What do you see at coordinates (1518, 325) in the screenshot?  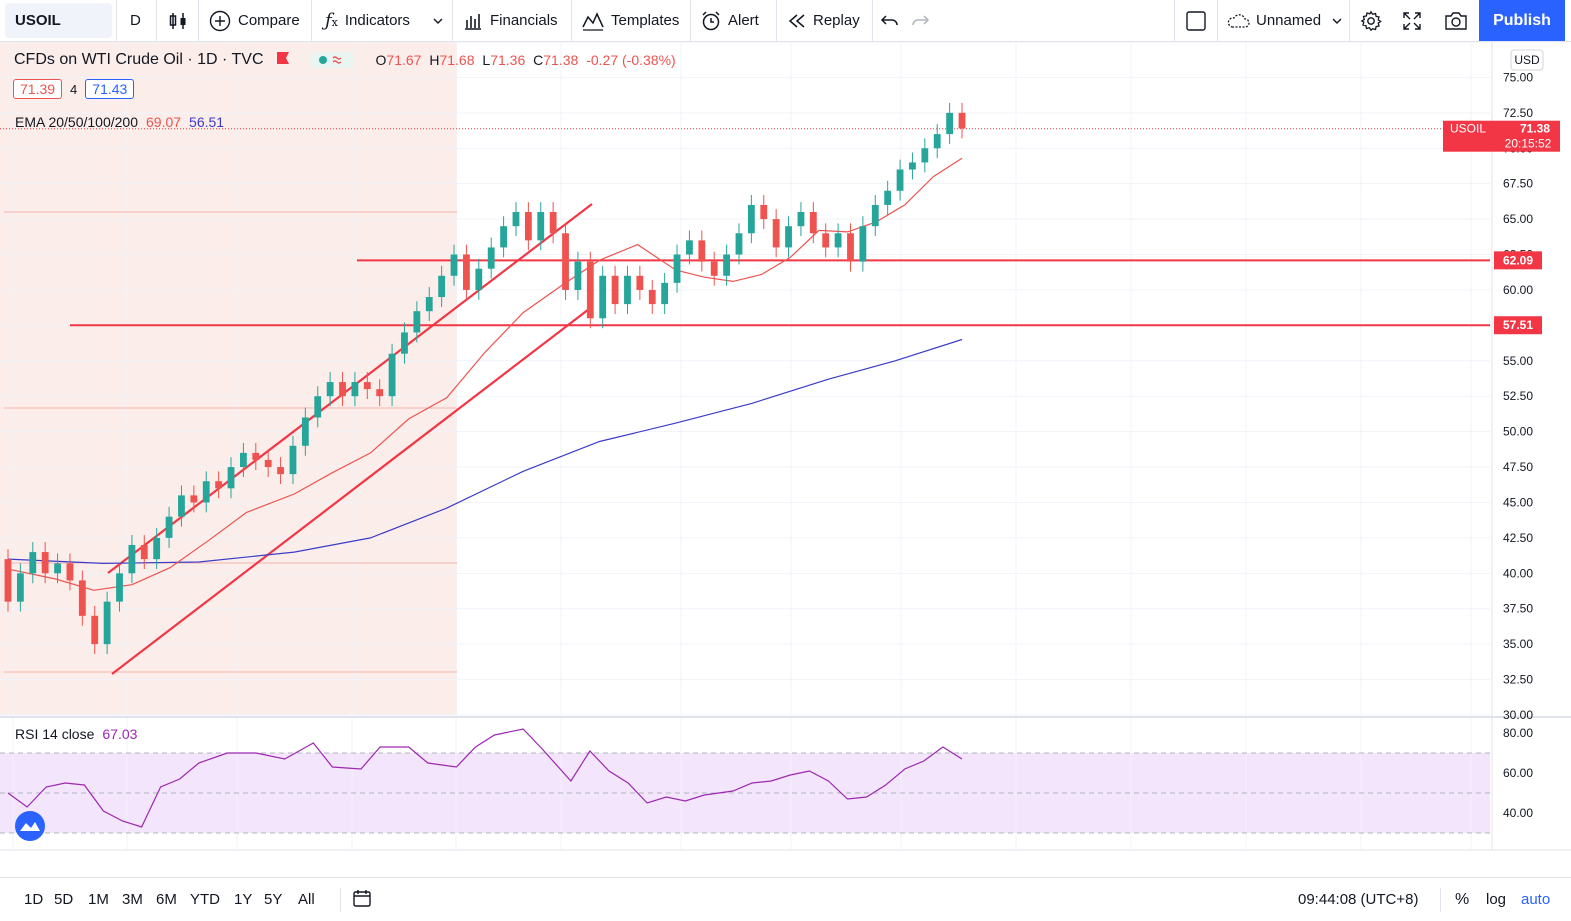 I see `level-price-tag` at bounding box center [1518, 325].